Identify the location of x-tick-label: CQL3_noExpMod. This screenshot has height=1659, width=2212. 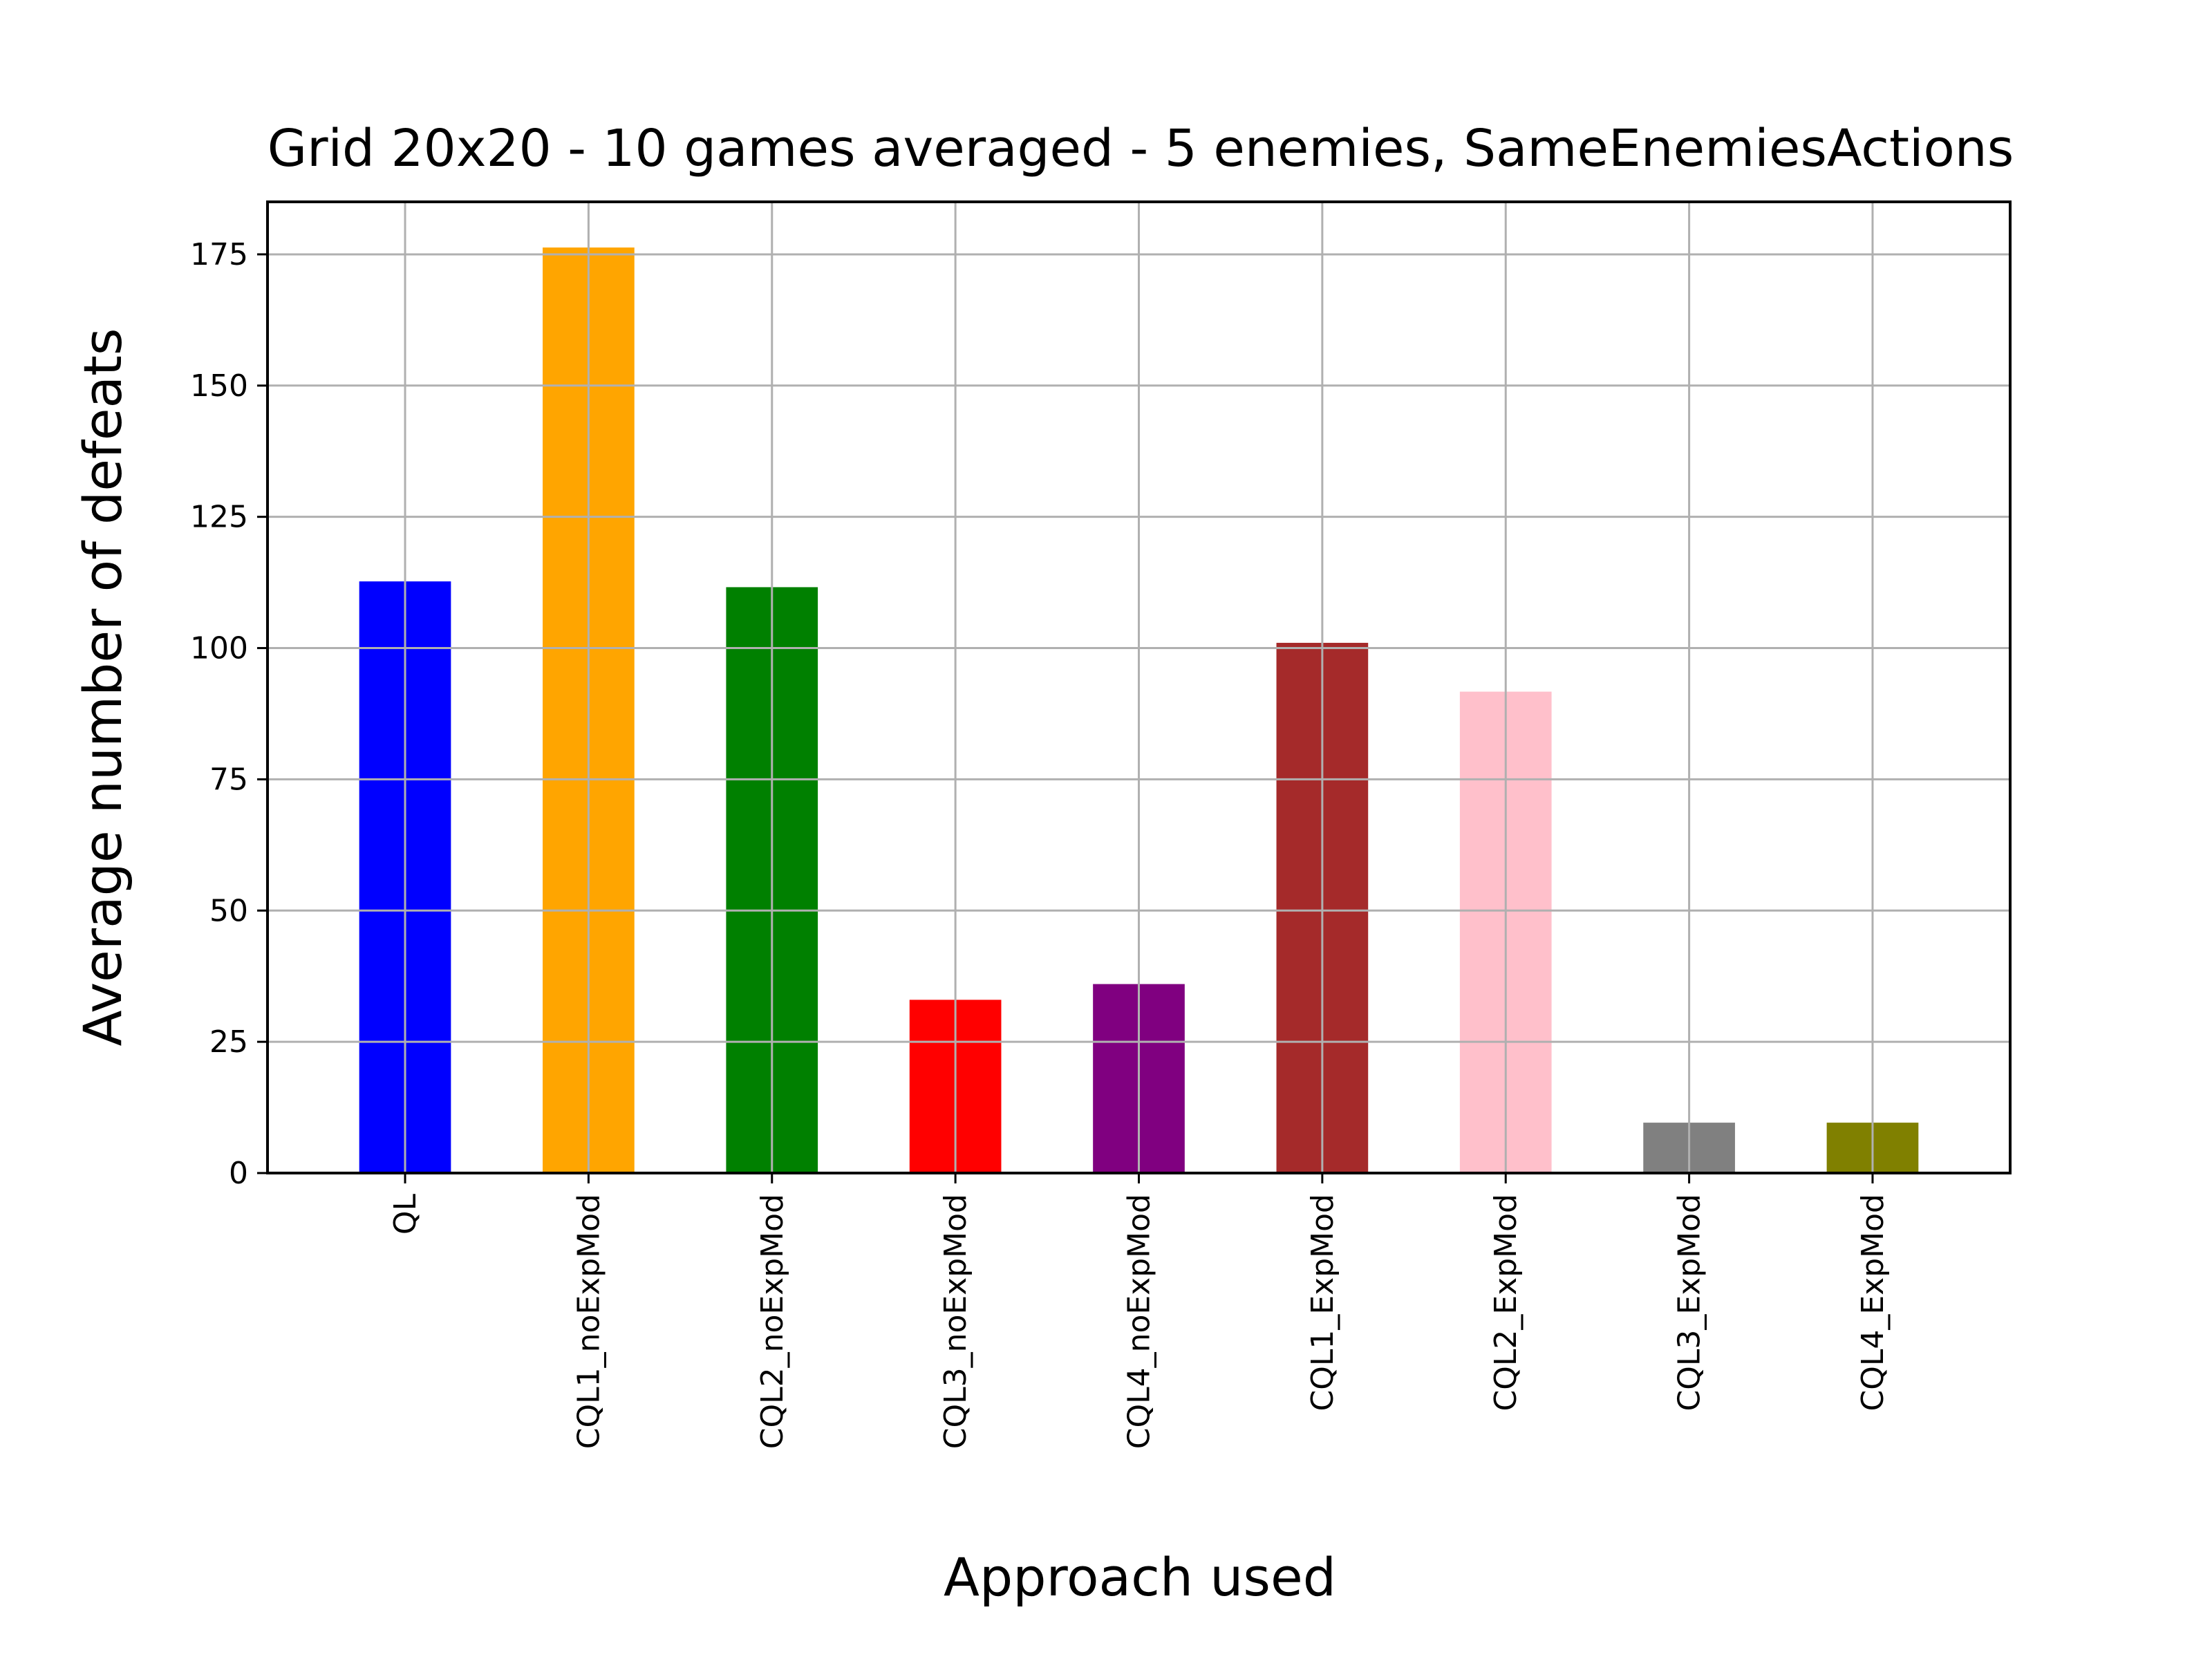
(955, 1321).